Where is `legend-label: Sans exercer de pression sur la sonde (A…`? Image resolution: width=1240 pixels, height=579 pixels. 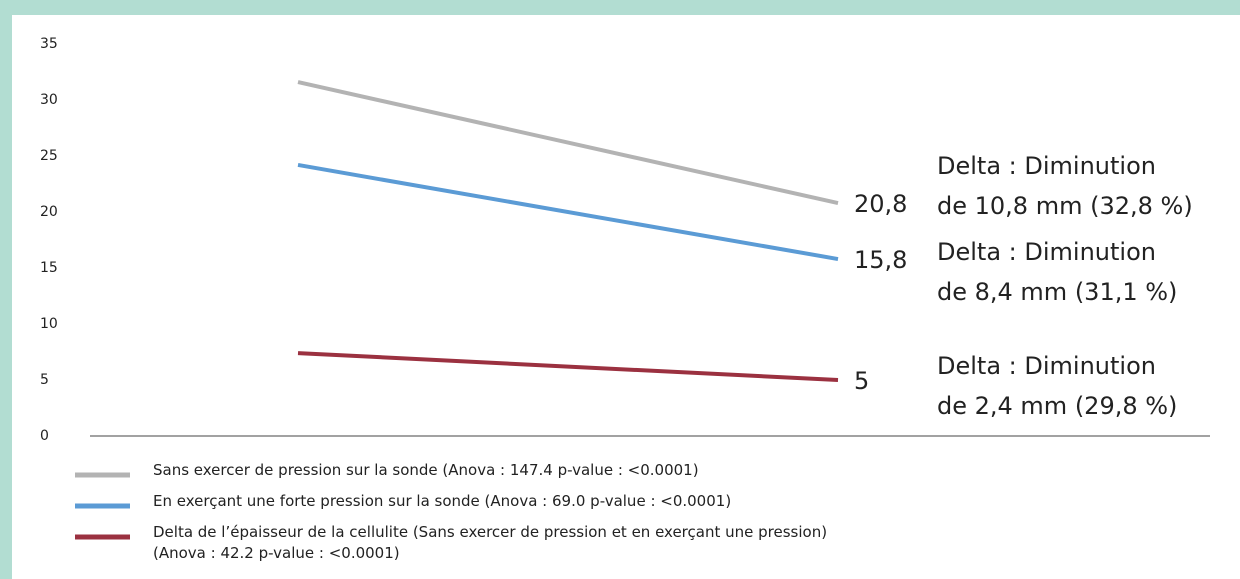 legend-label: Sans exercer de pression sur la sonde (A… is located at coordinates (426, 470).